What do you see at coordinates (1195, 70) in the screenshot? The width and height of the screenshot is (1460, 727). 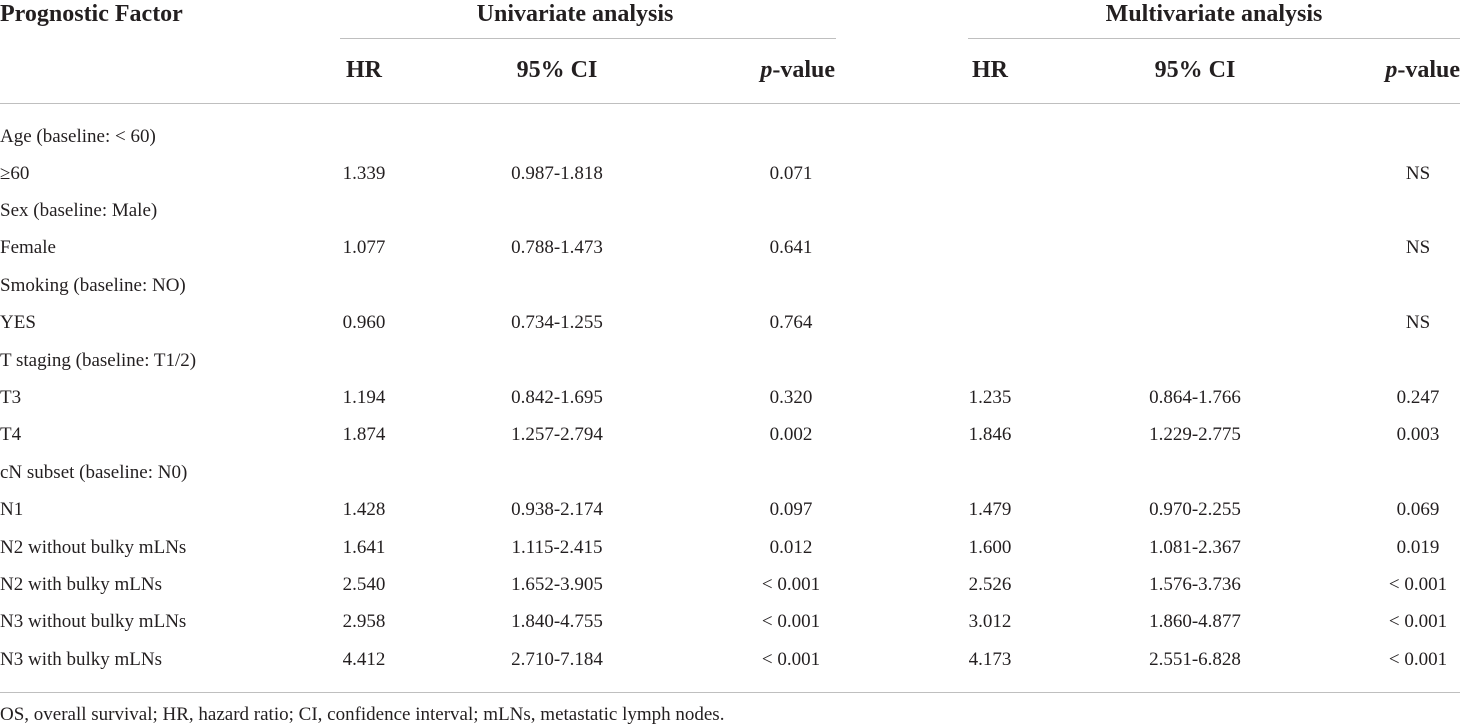 I see `header-multivariate-ci: 95% CI` at bounding box center [1195, 70].